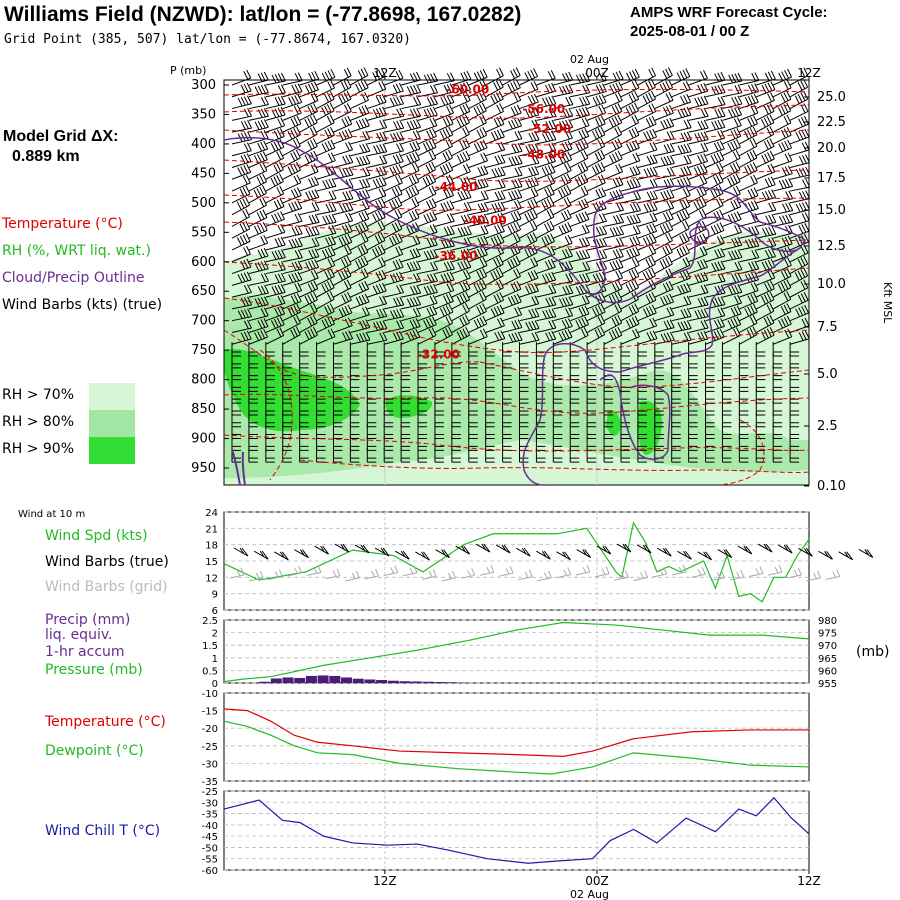  What do you see at coordinates (624, 548) in the screenshot?
I see `wind-barb-true` at bounding box center [624, 548].